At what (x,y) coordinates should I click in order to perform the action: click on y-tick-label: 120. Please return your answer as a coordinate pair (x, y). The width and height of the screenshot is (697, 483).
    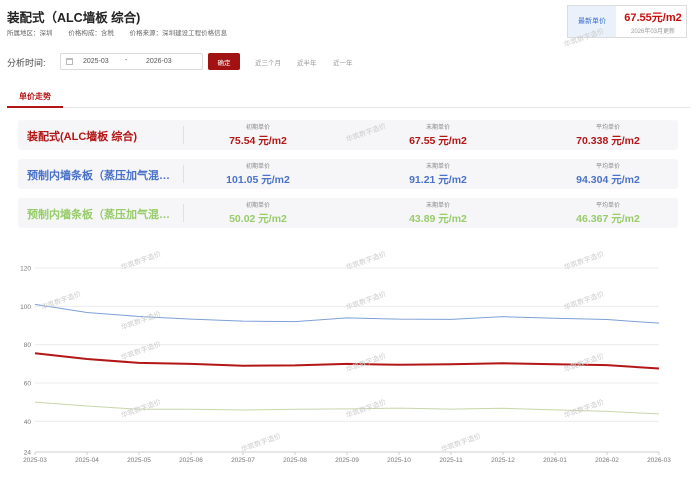
    Looking at the image, I should click on (25, 269).